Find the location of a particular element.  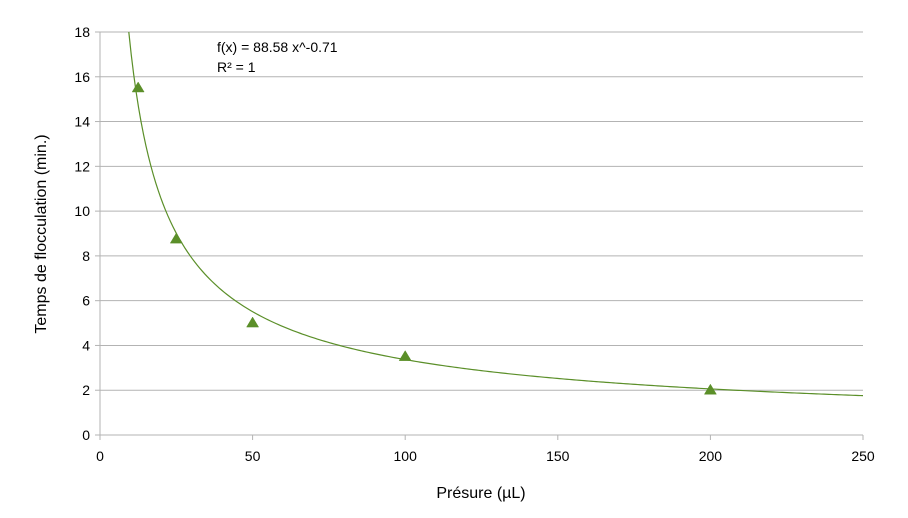

y-tick-label: 10 is located at coordinates (82, 211).